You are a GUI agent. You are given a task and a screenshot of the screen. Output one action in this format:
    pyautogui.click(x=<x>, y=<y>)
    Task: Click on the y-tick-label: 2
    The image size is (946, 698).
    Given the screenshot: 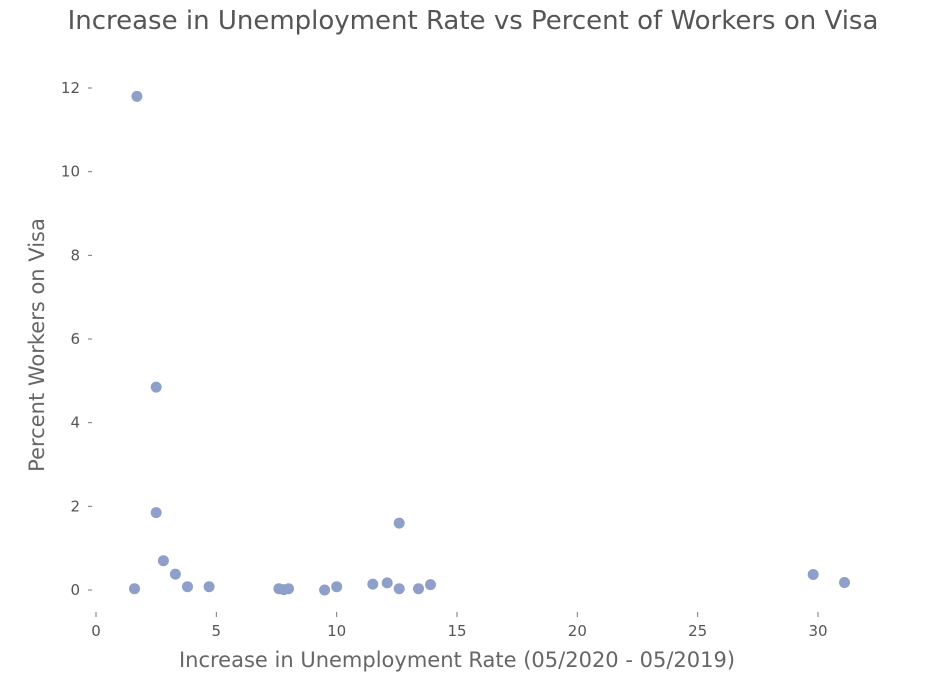 What is the action you would take?
    pyautogui.click(x=75, y=506)
    